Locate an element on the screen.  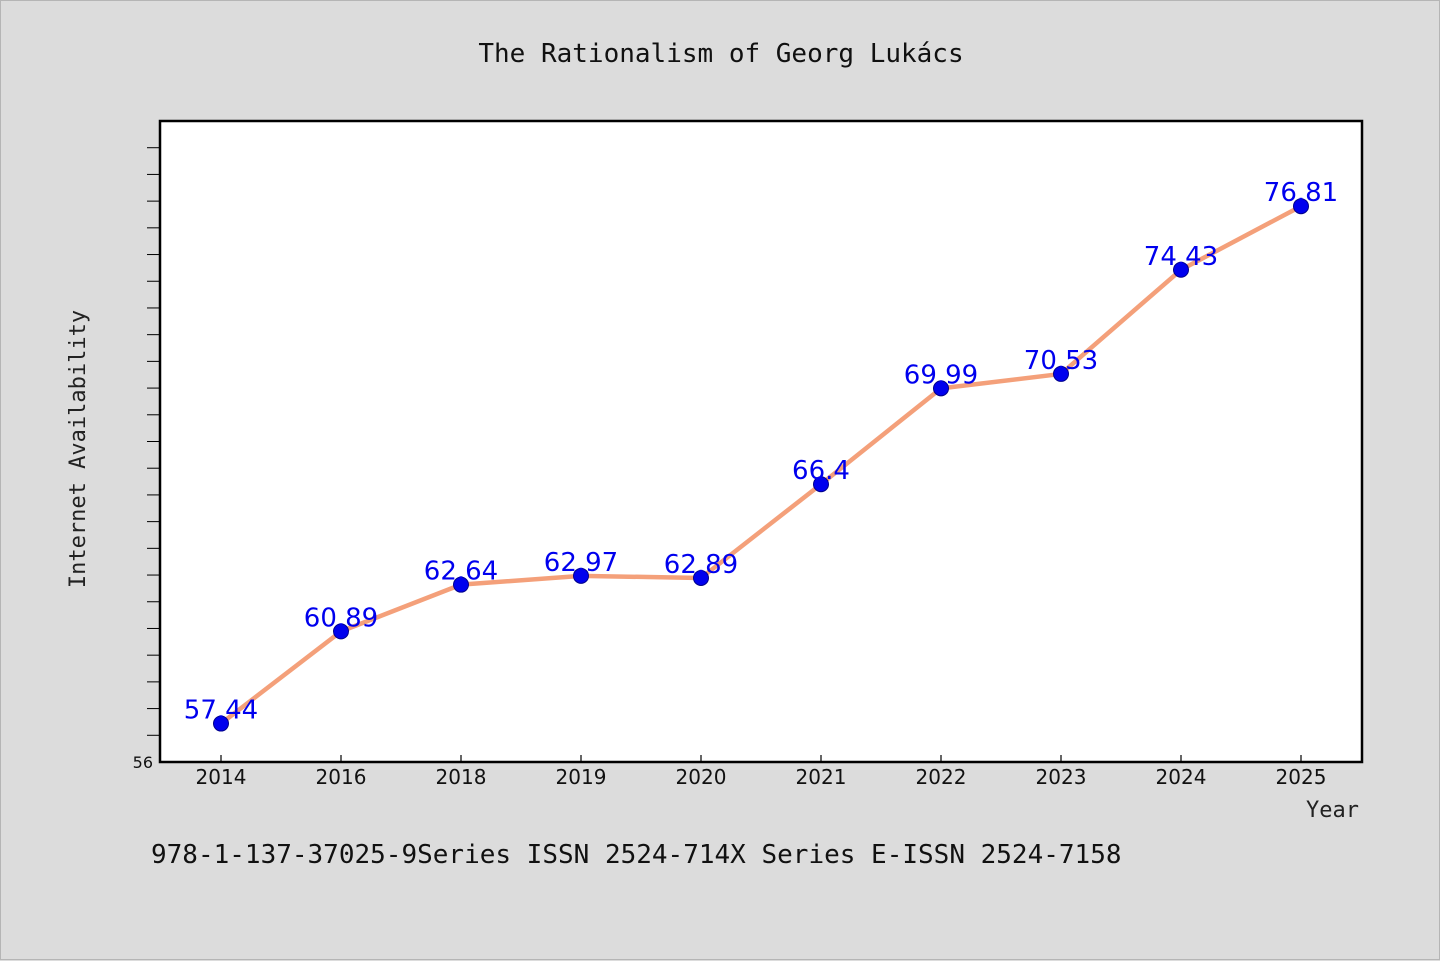
x-tick-label: 2016 is located at coordinates (341, 777).